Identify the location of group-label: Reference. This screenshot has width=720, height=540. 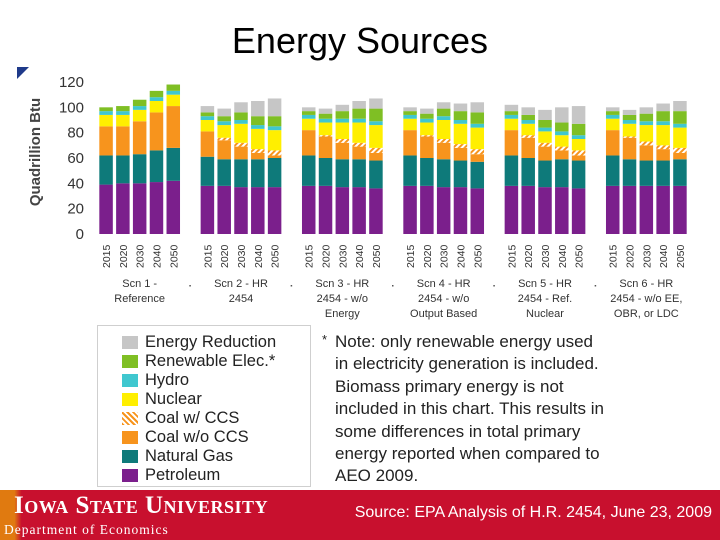
(139, 299).